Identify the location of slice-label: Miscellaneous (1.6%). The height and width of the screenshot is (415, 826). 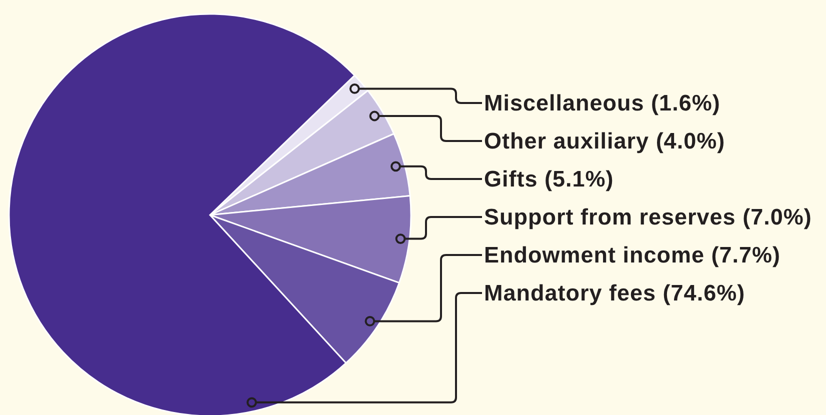
(602, 103).